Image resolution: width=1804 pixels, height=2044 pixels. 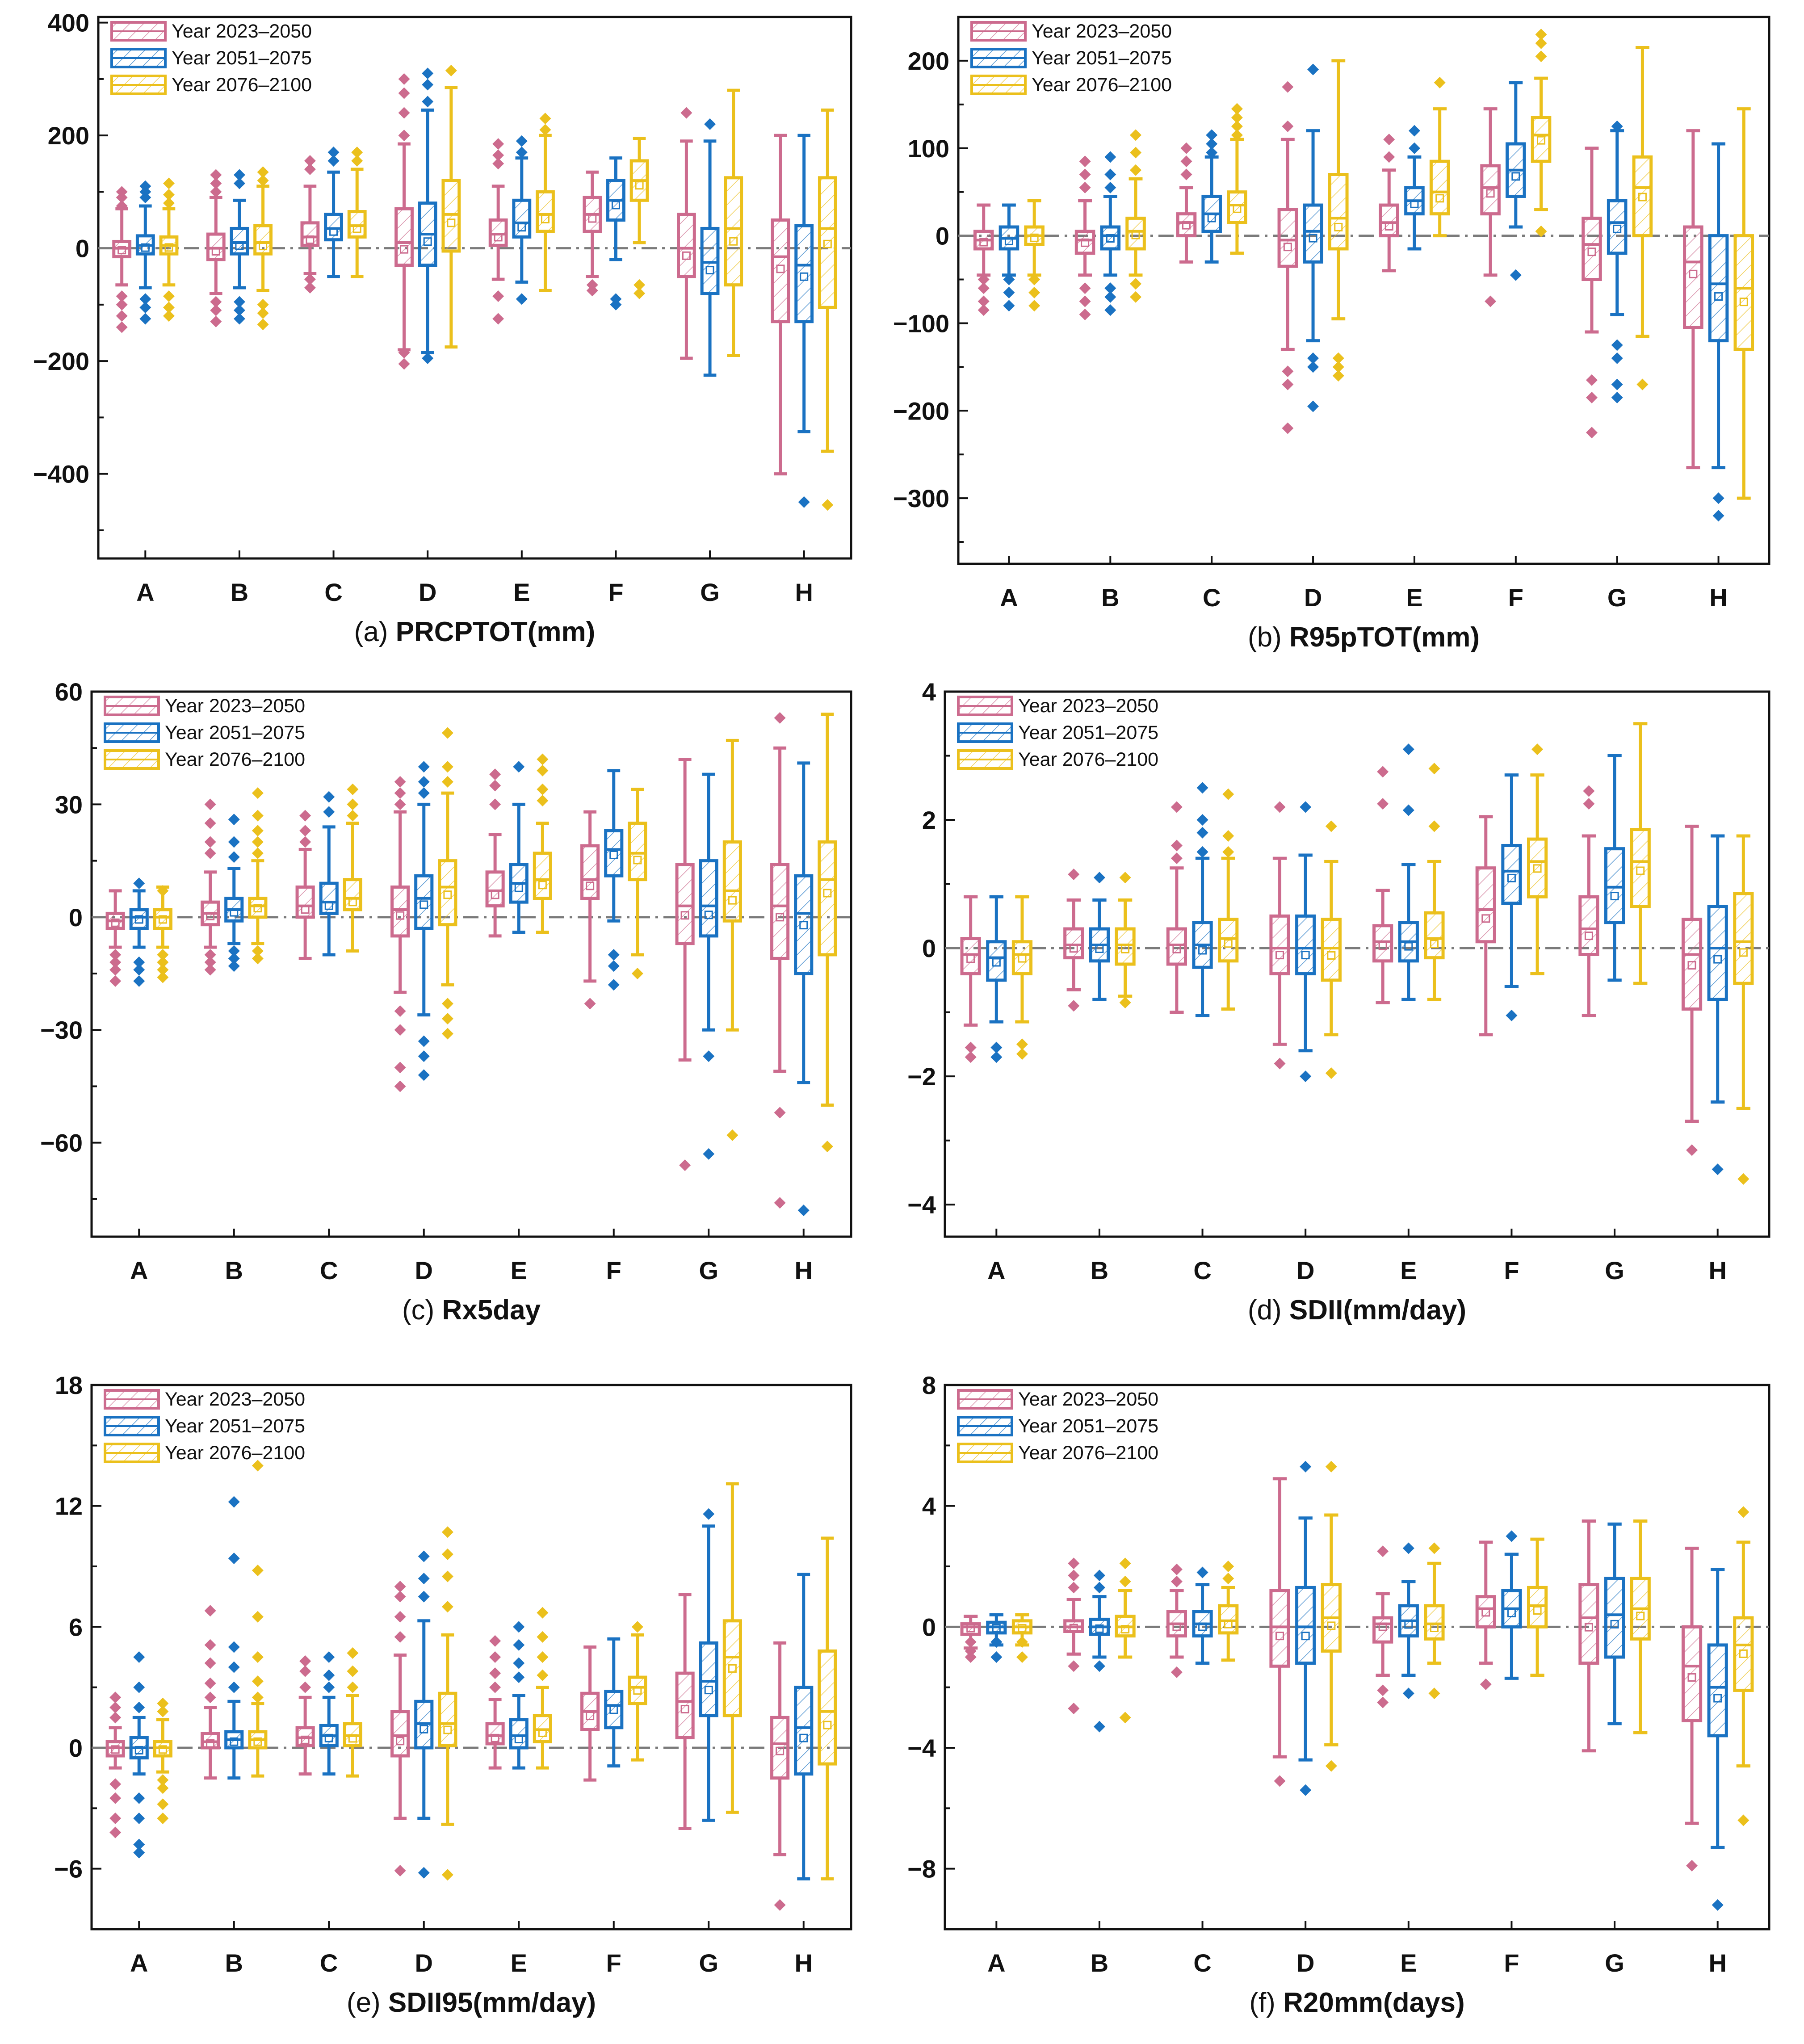 I want to click on box-E, so click(x=1408, y=872).